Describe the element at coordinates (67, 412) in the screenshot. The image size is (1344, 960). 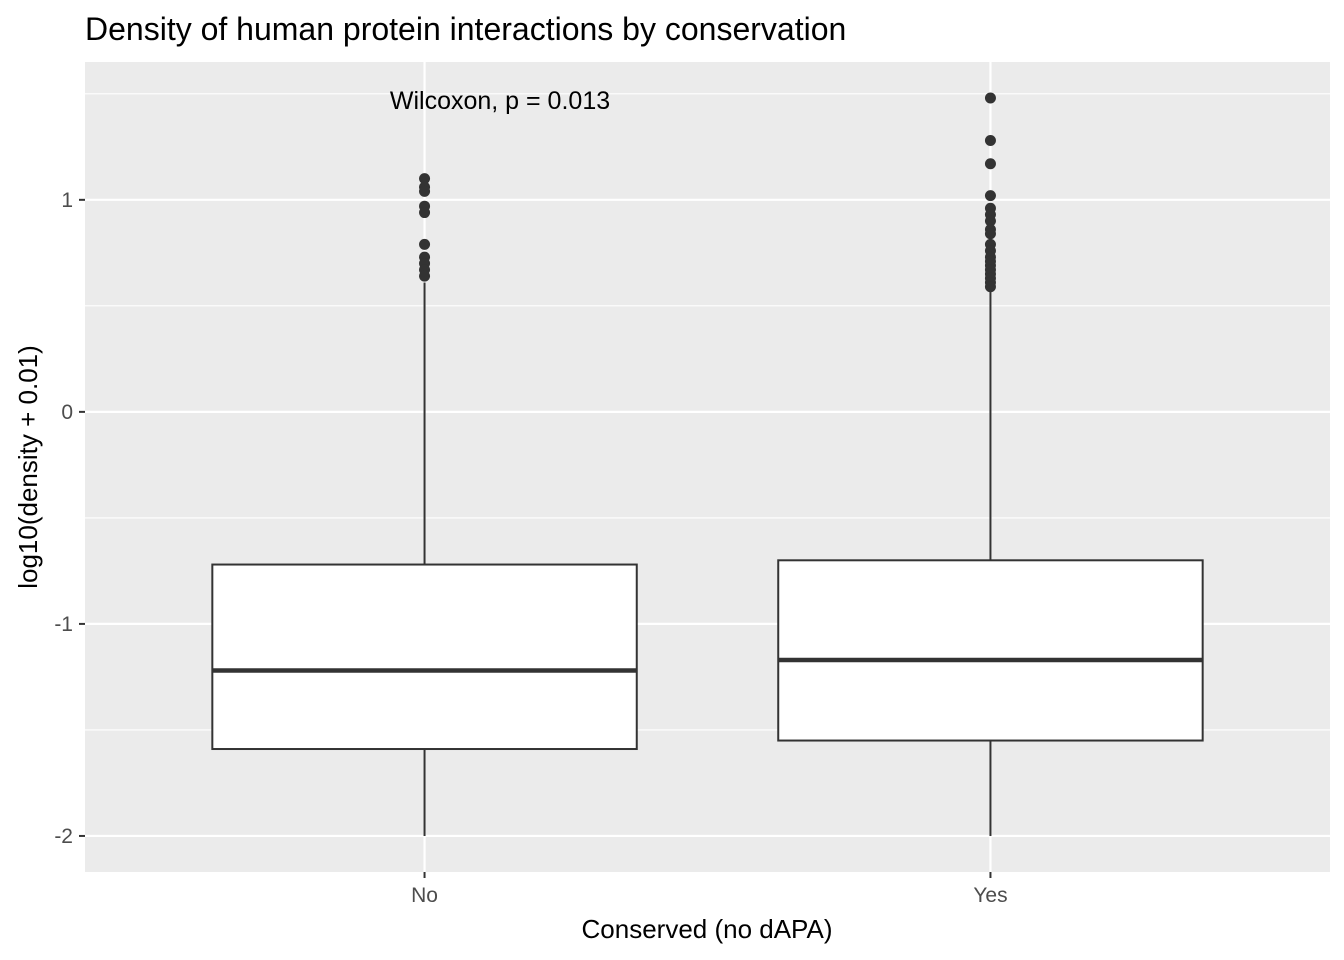
I see `y-tick-label: 0` at that location.